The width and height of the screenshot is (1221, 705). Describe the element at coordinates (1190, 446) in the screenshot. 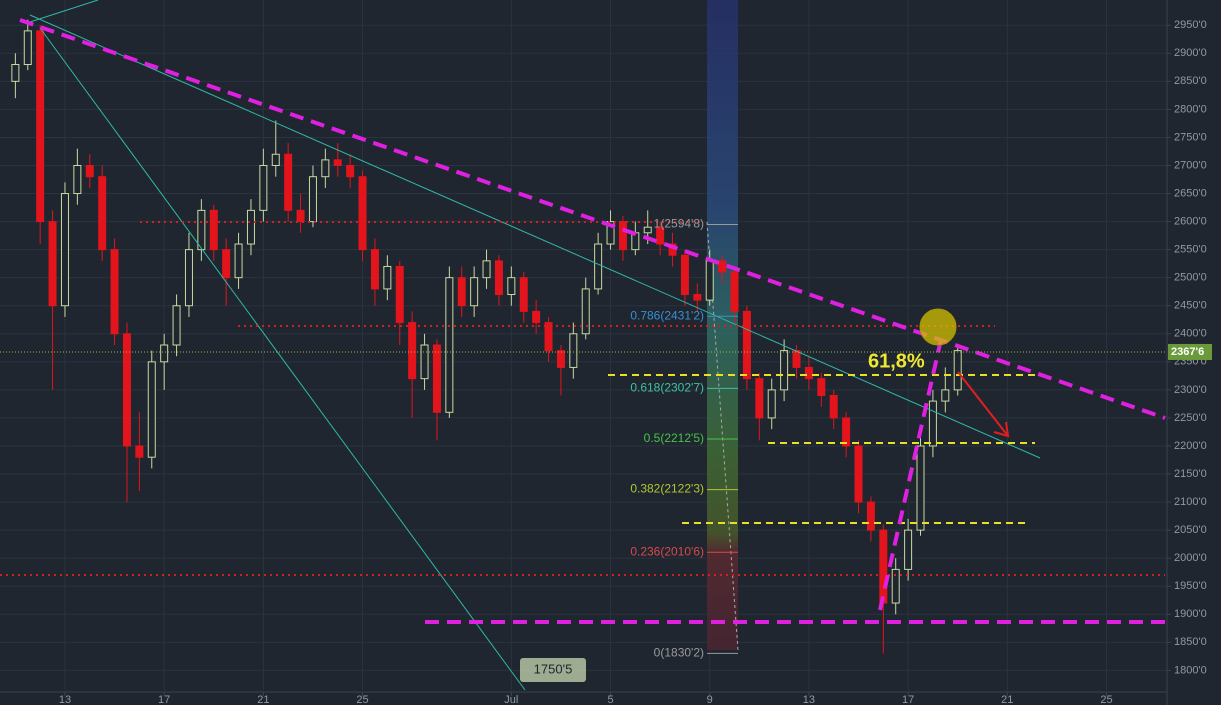

I see `y-tick-label: 2200'0` at that location.